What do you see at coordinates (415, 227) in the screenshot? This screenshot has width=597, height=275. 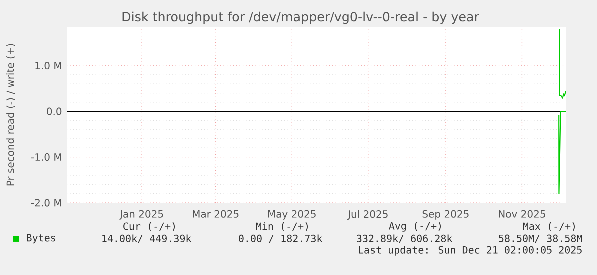 I see `text: Avg (-/+)` at bounding box center [415, 227].